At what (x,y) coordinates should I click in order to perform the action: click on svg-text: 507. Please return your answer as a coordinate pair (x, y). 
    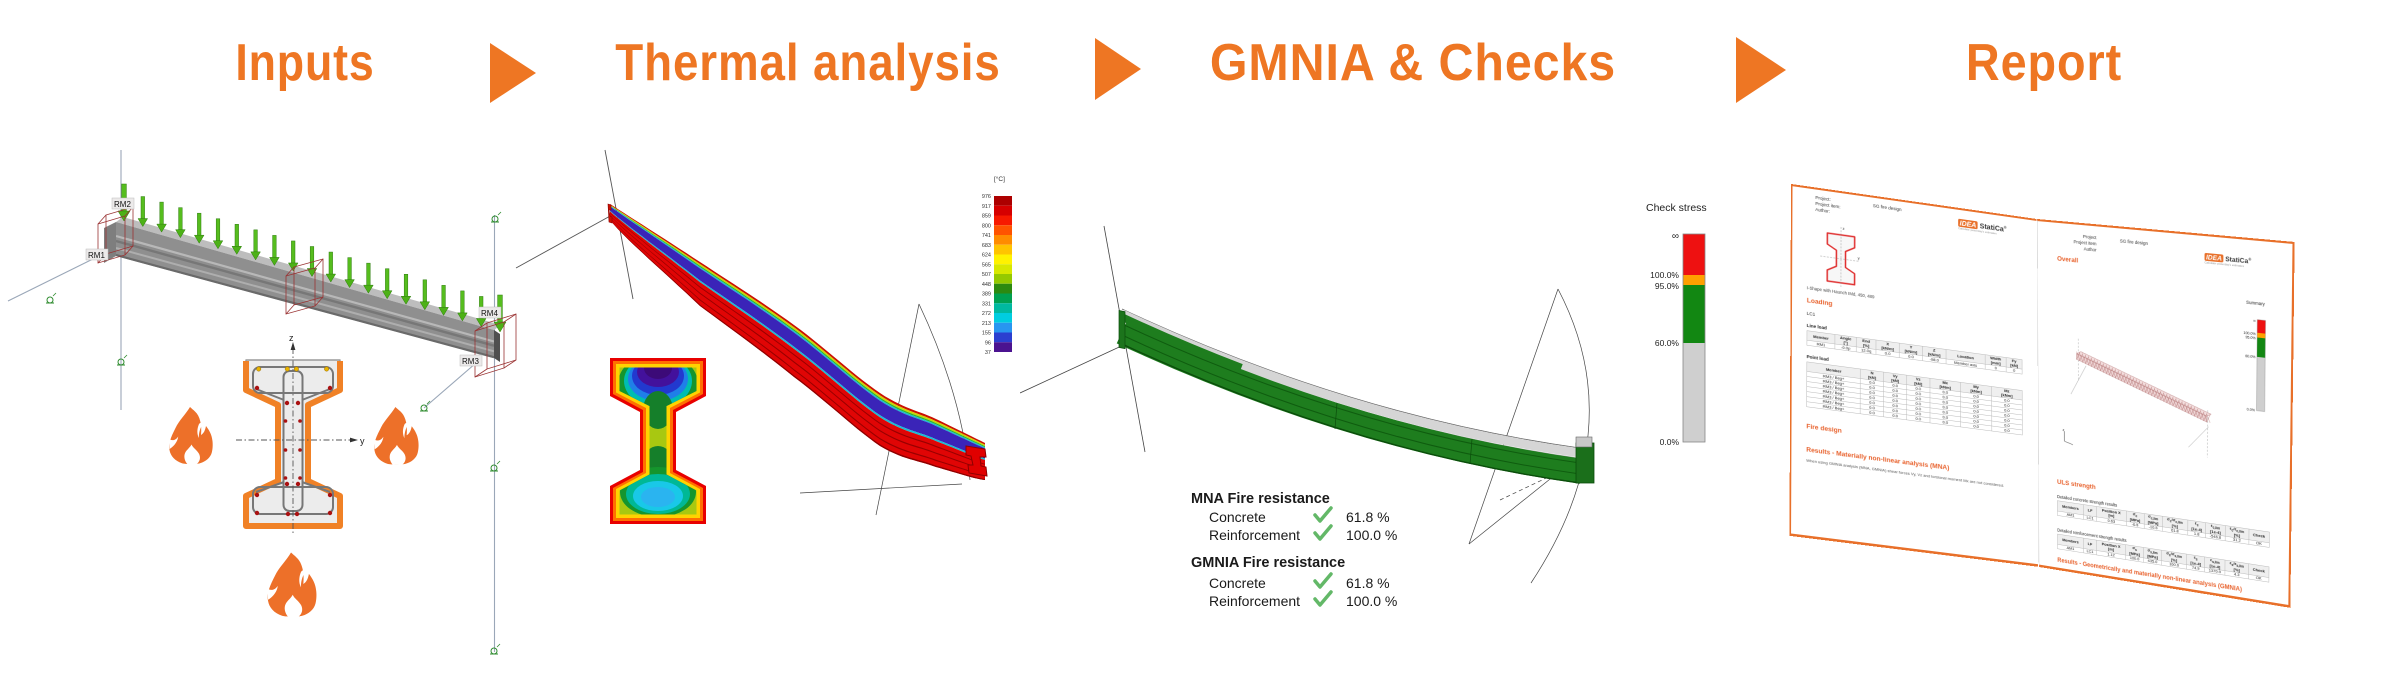
    Looking at the image, I should click on (986, 275).